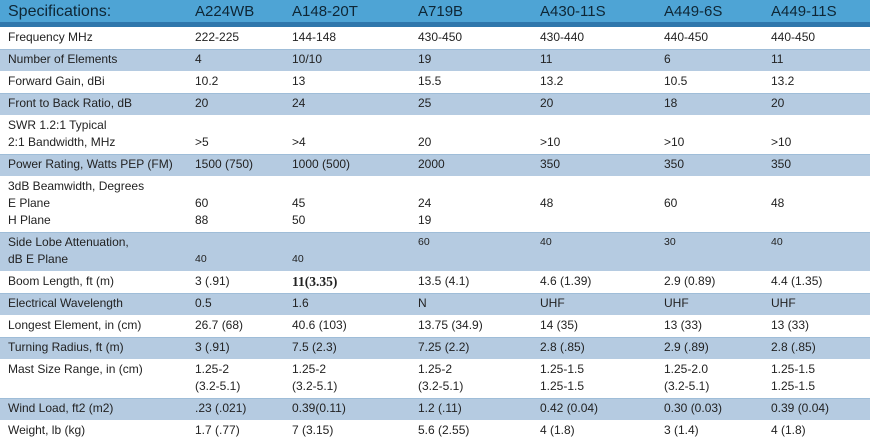 The image size is (870, 442). I want to click on spec-value: 15.5, so click(430, 81).